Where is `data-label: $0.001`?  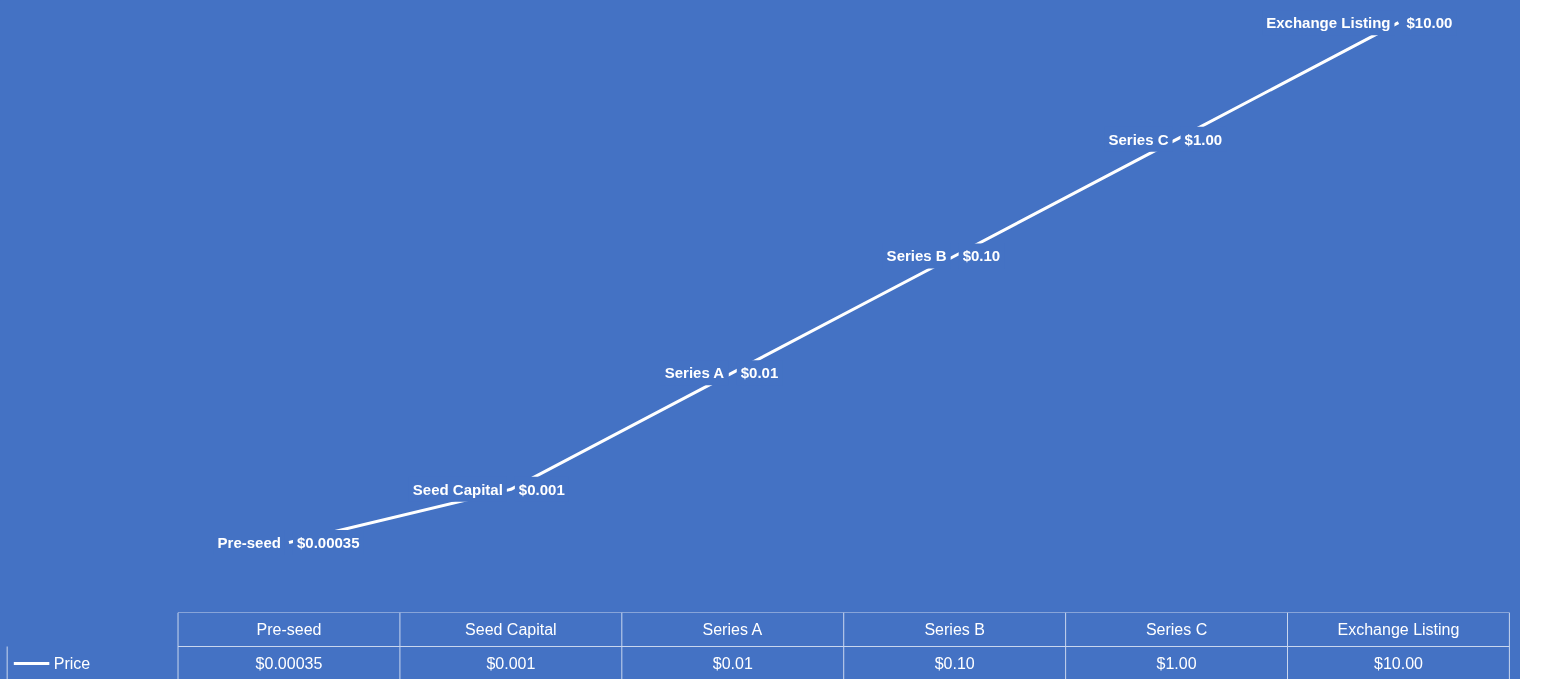 data-label: $0.001 is located at coordinates (511, 663).